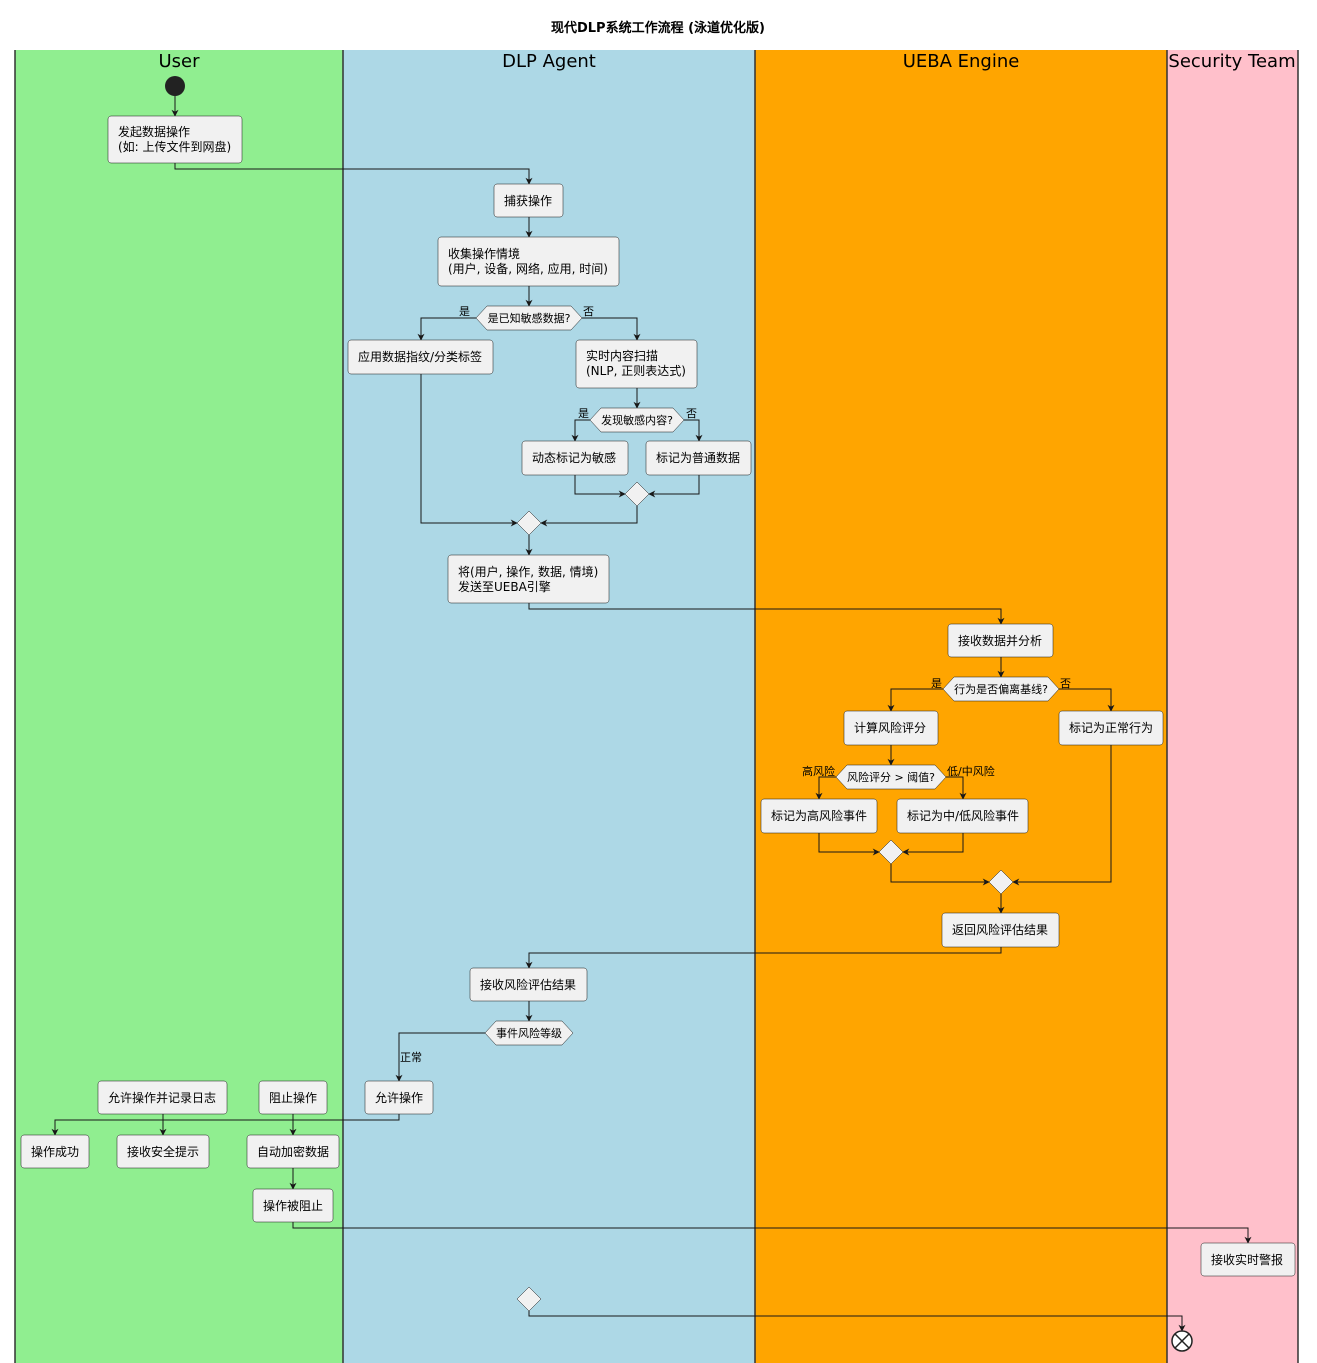 Image resolution: width=1317 pixels, height=1363 pixels. I want to click on node-line: 发起数据操作, so click(154, 131).